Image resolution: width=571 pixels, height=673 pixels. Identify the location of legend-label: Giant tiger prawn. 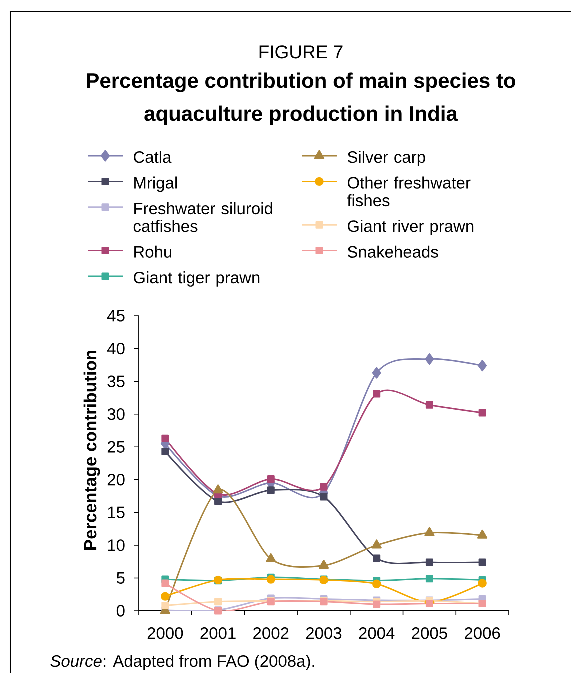
(197, 279).